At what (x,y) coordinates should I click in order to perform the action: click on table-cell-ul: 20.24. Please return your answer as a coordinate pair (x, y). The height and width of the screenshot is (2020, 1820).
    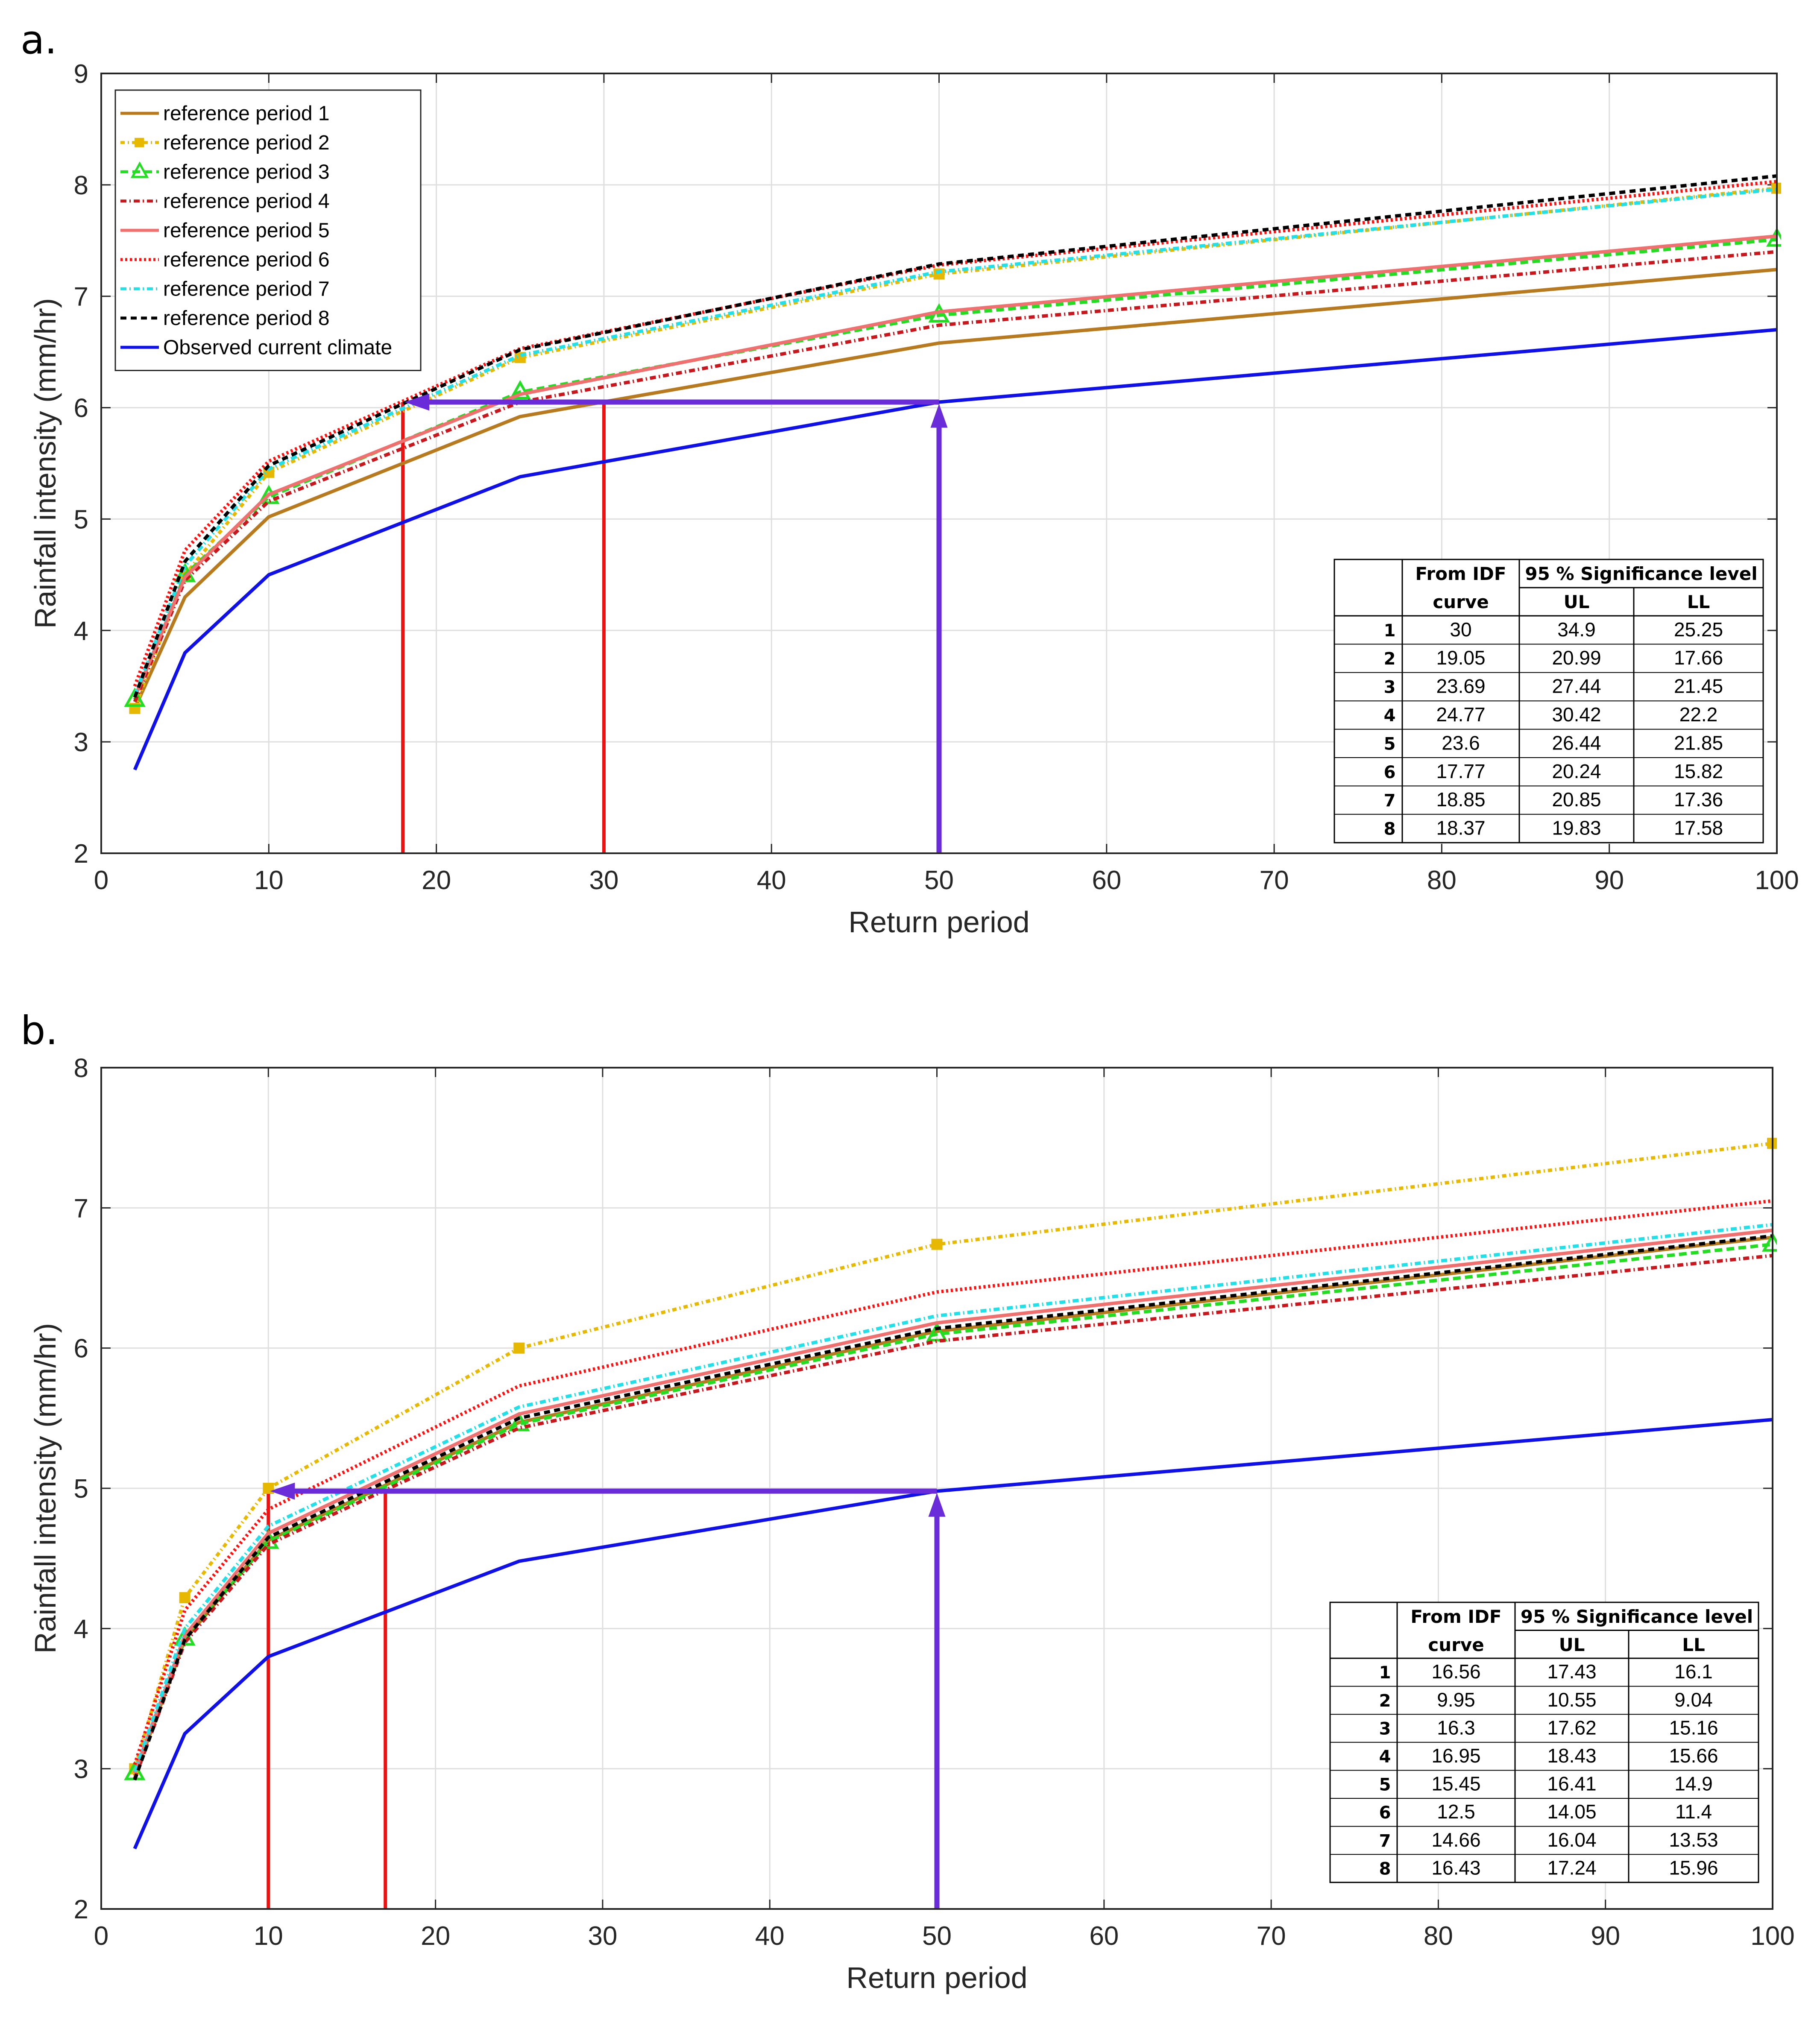
    Looking at the image, I should click on (1577, 771).